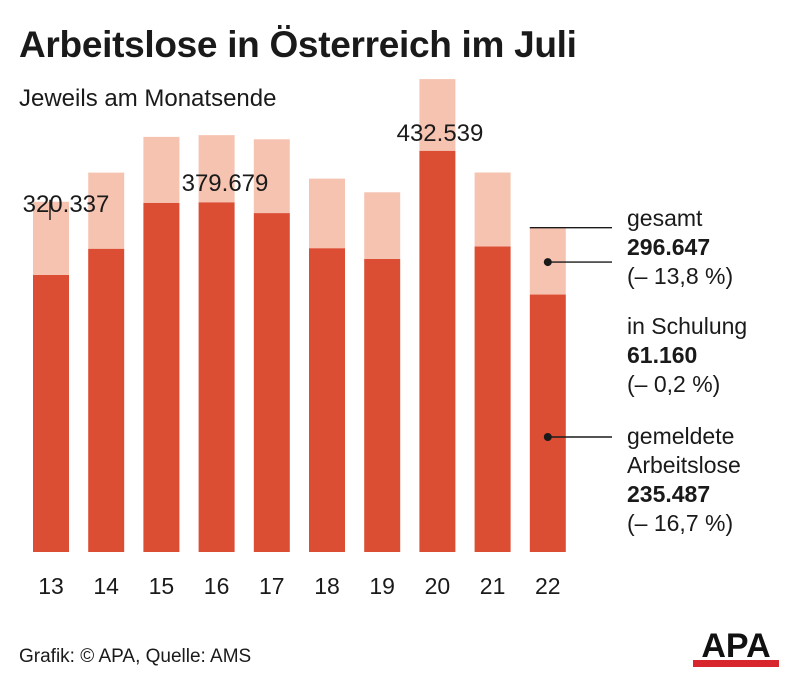 The height and width of the screenshot is (682, 800). Describe the element at coordinates (327, 586) in the screenshot. I see `x-tick-label-18: 18` at that location.